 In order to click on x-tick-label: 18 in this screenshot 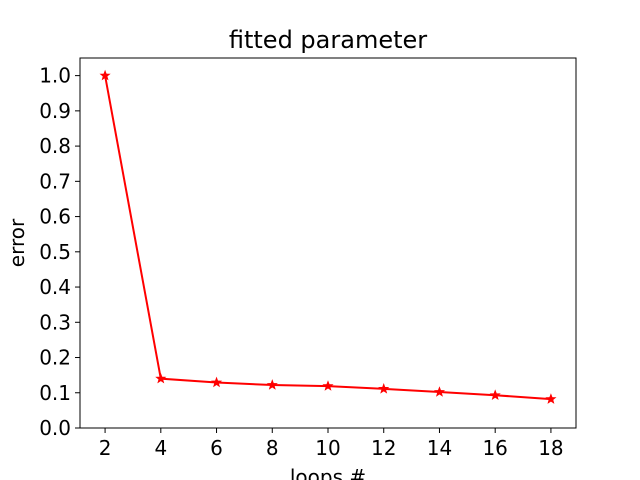, I will do `click(550, 448)`.